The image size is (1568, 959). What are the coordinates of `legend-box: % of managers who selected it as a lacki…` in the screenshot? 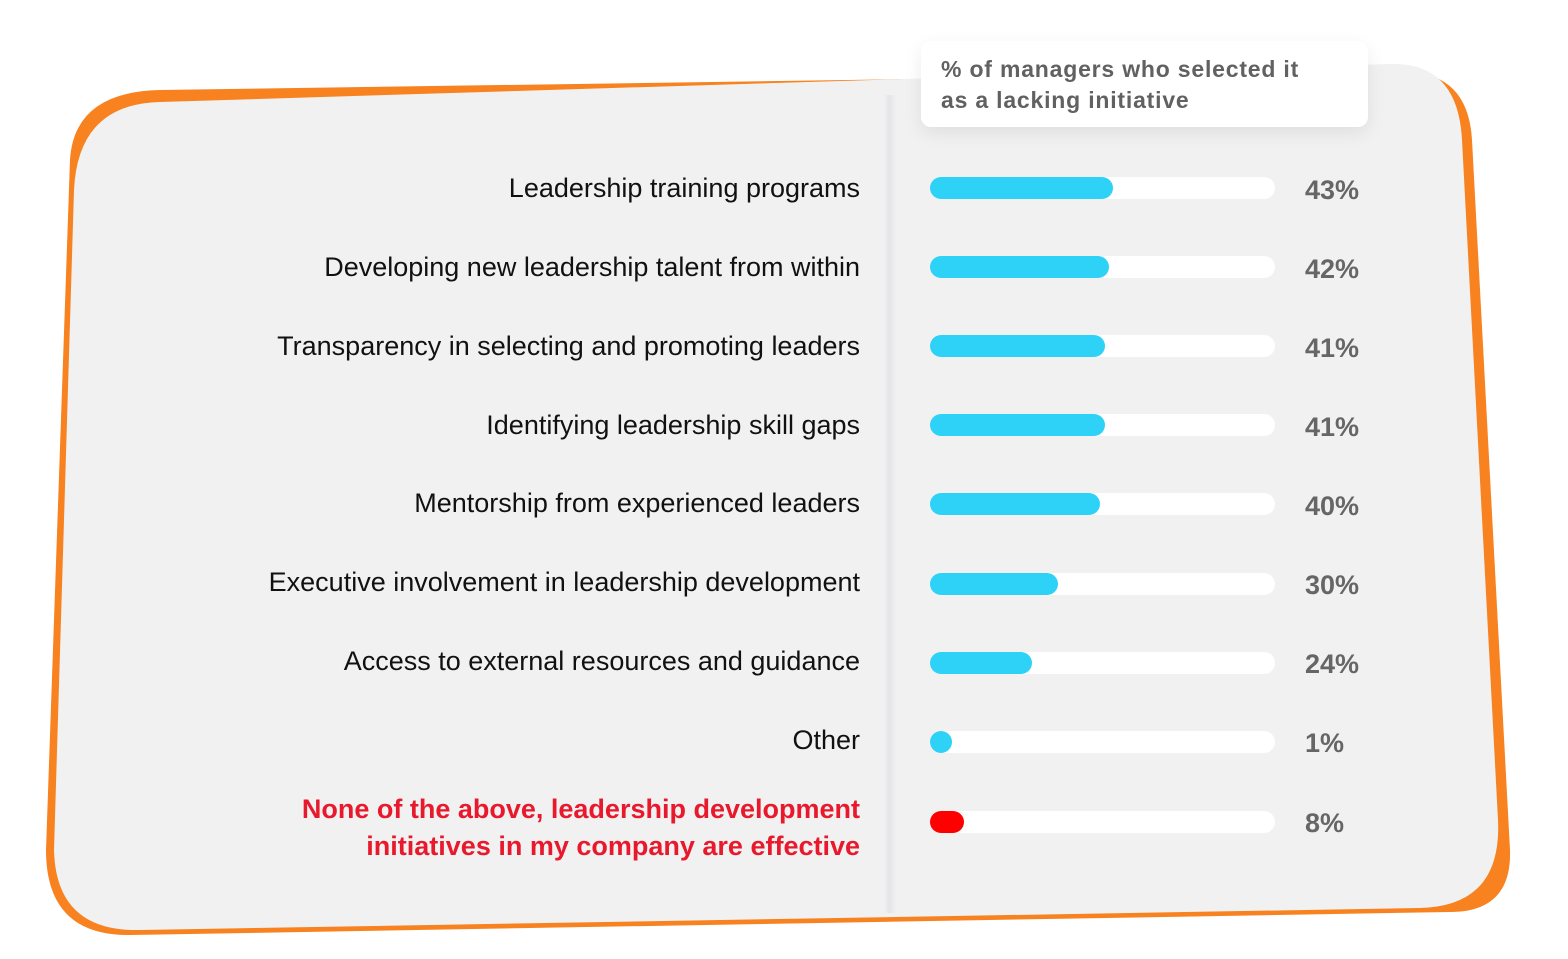 It's located at (1144, 84).